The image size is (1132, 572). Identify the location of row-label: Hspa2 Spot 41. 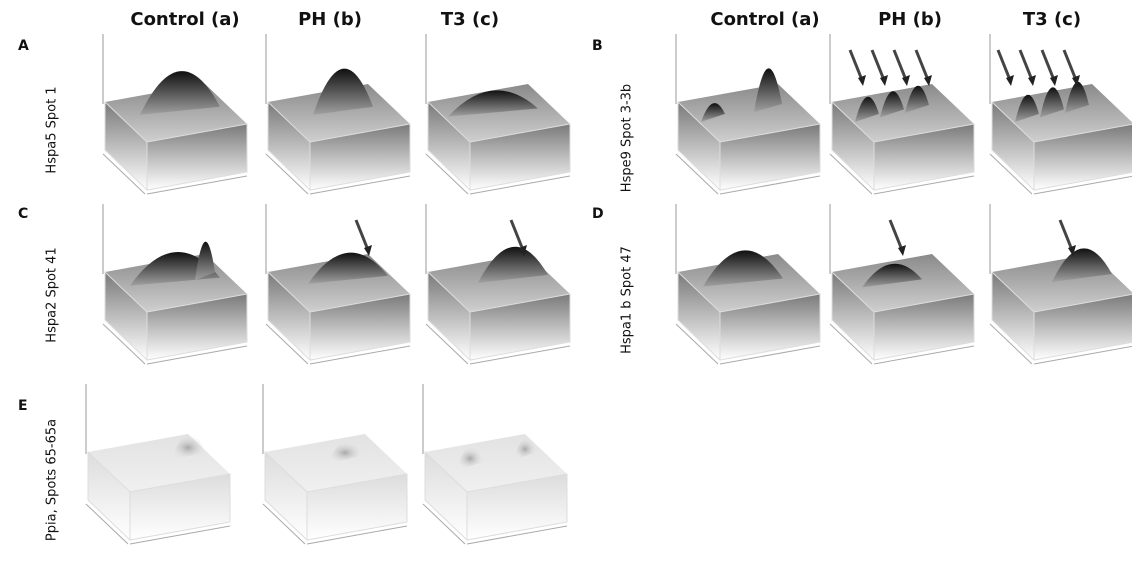
(52, 294).